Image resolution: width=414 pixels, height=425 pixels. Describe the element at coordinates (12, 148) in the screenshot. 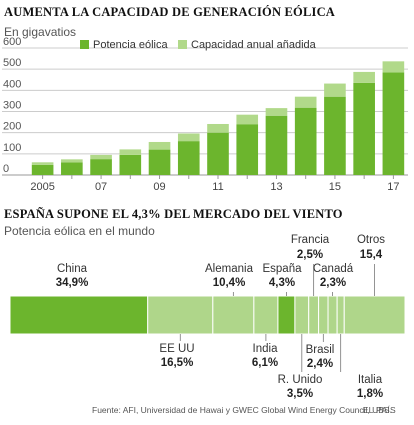

I see `y-tick-label: 100` at that location.